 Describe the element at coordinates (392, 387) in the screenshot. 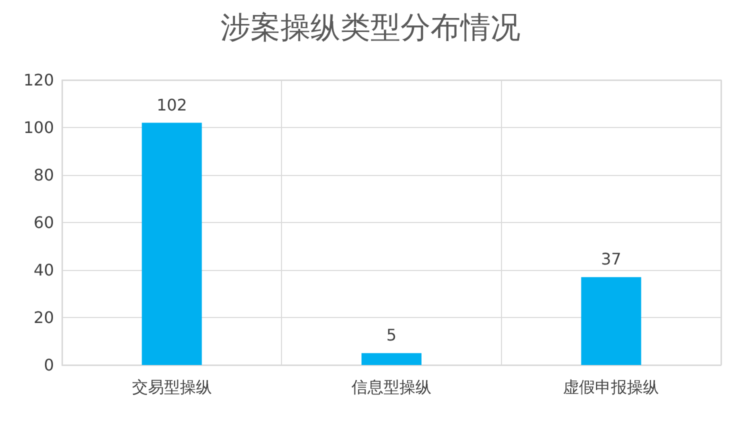

I see `x-tick-label: 信息型操纵` at that location.